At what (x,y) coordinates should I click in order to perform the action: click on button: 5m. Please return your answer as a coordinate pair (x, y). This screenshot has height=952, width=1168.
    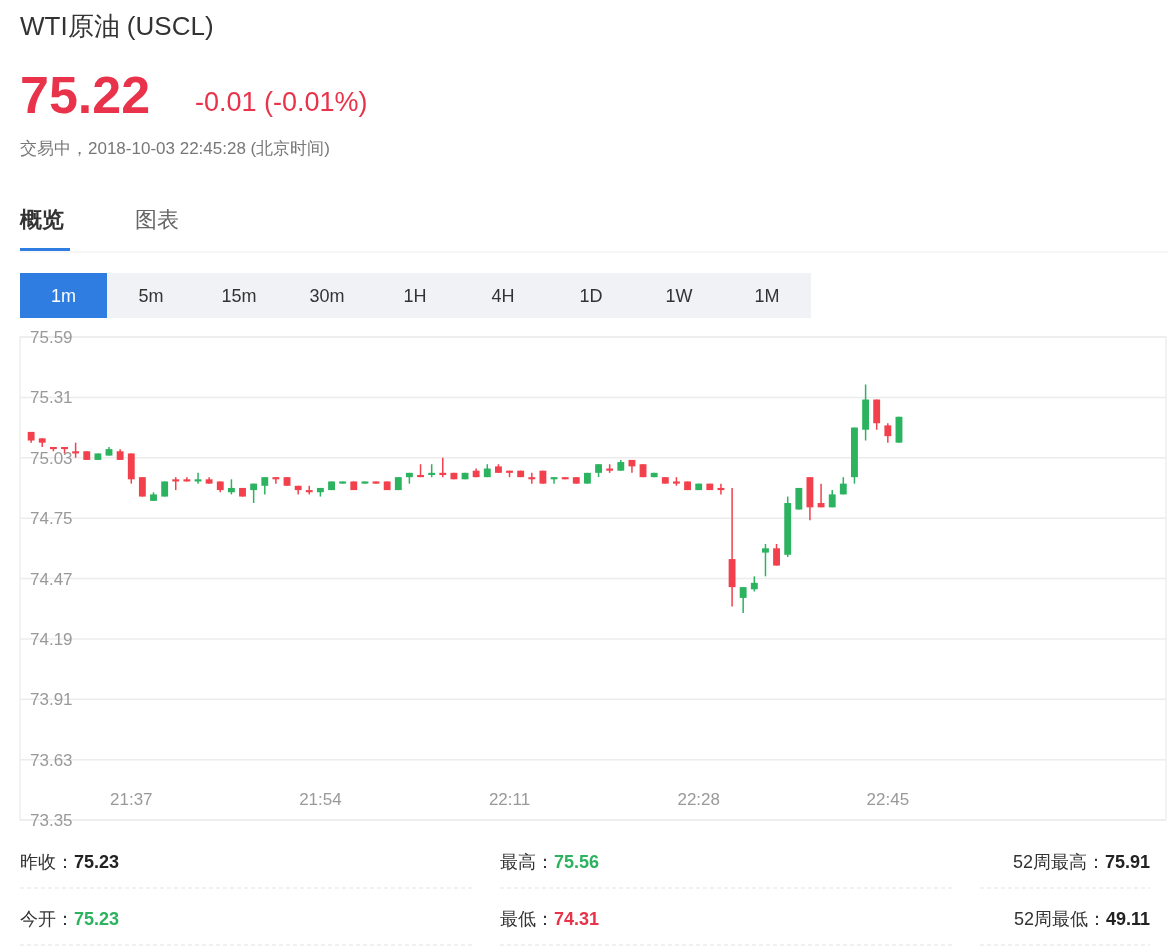
    Looking at the image, I should click on (151, 295).